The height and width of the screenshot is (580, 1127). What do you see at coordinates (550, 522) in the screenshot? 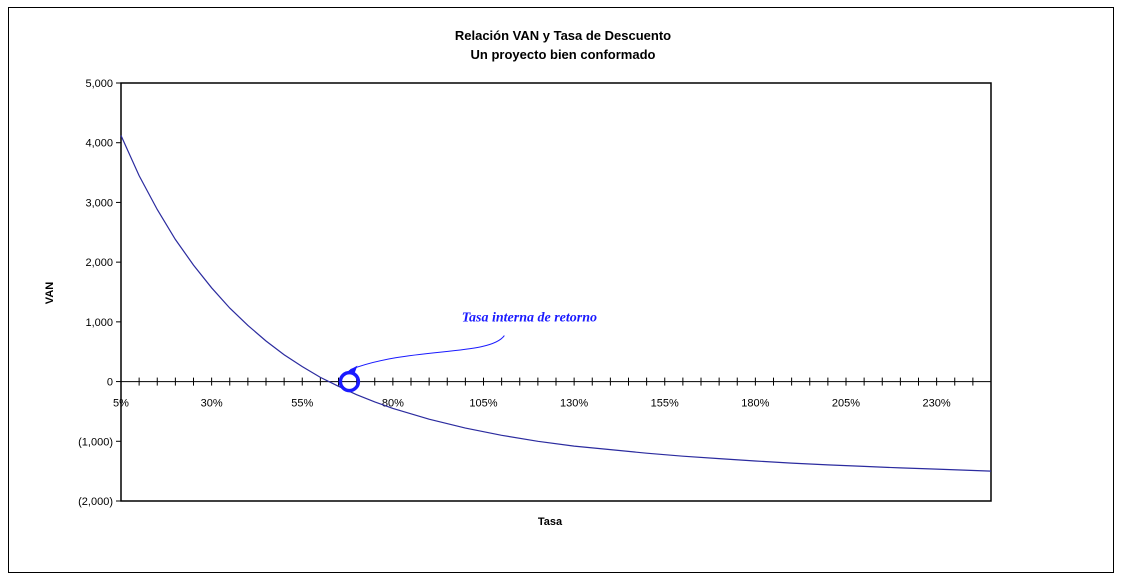
I see `x-axis-title: Tasa` at bounding box center [550, 522].